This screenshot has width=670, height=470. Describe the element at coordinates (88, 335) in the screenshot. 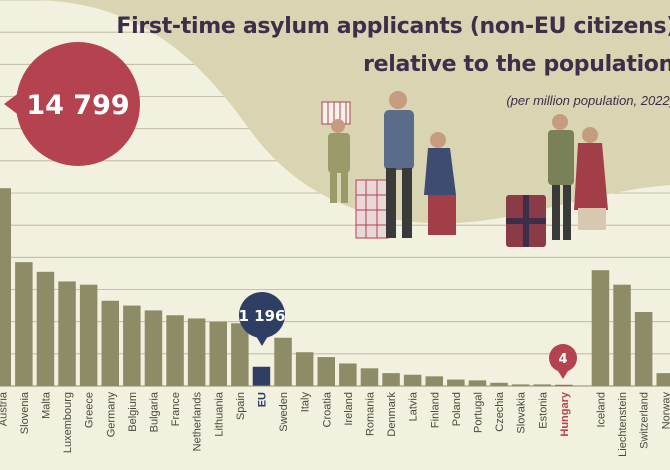

I see `bar-greece` at that location.